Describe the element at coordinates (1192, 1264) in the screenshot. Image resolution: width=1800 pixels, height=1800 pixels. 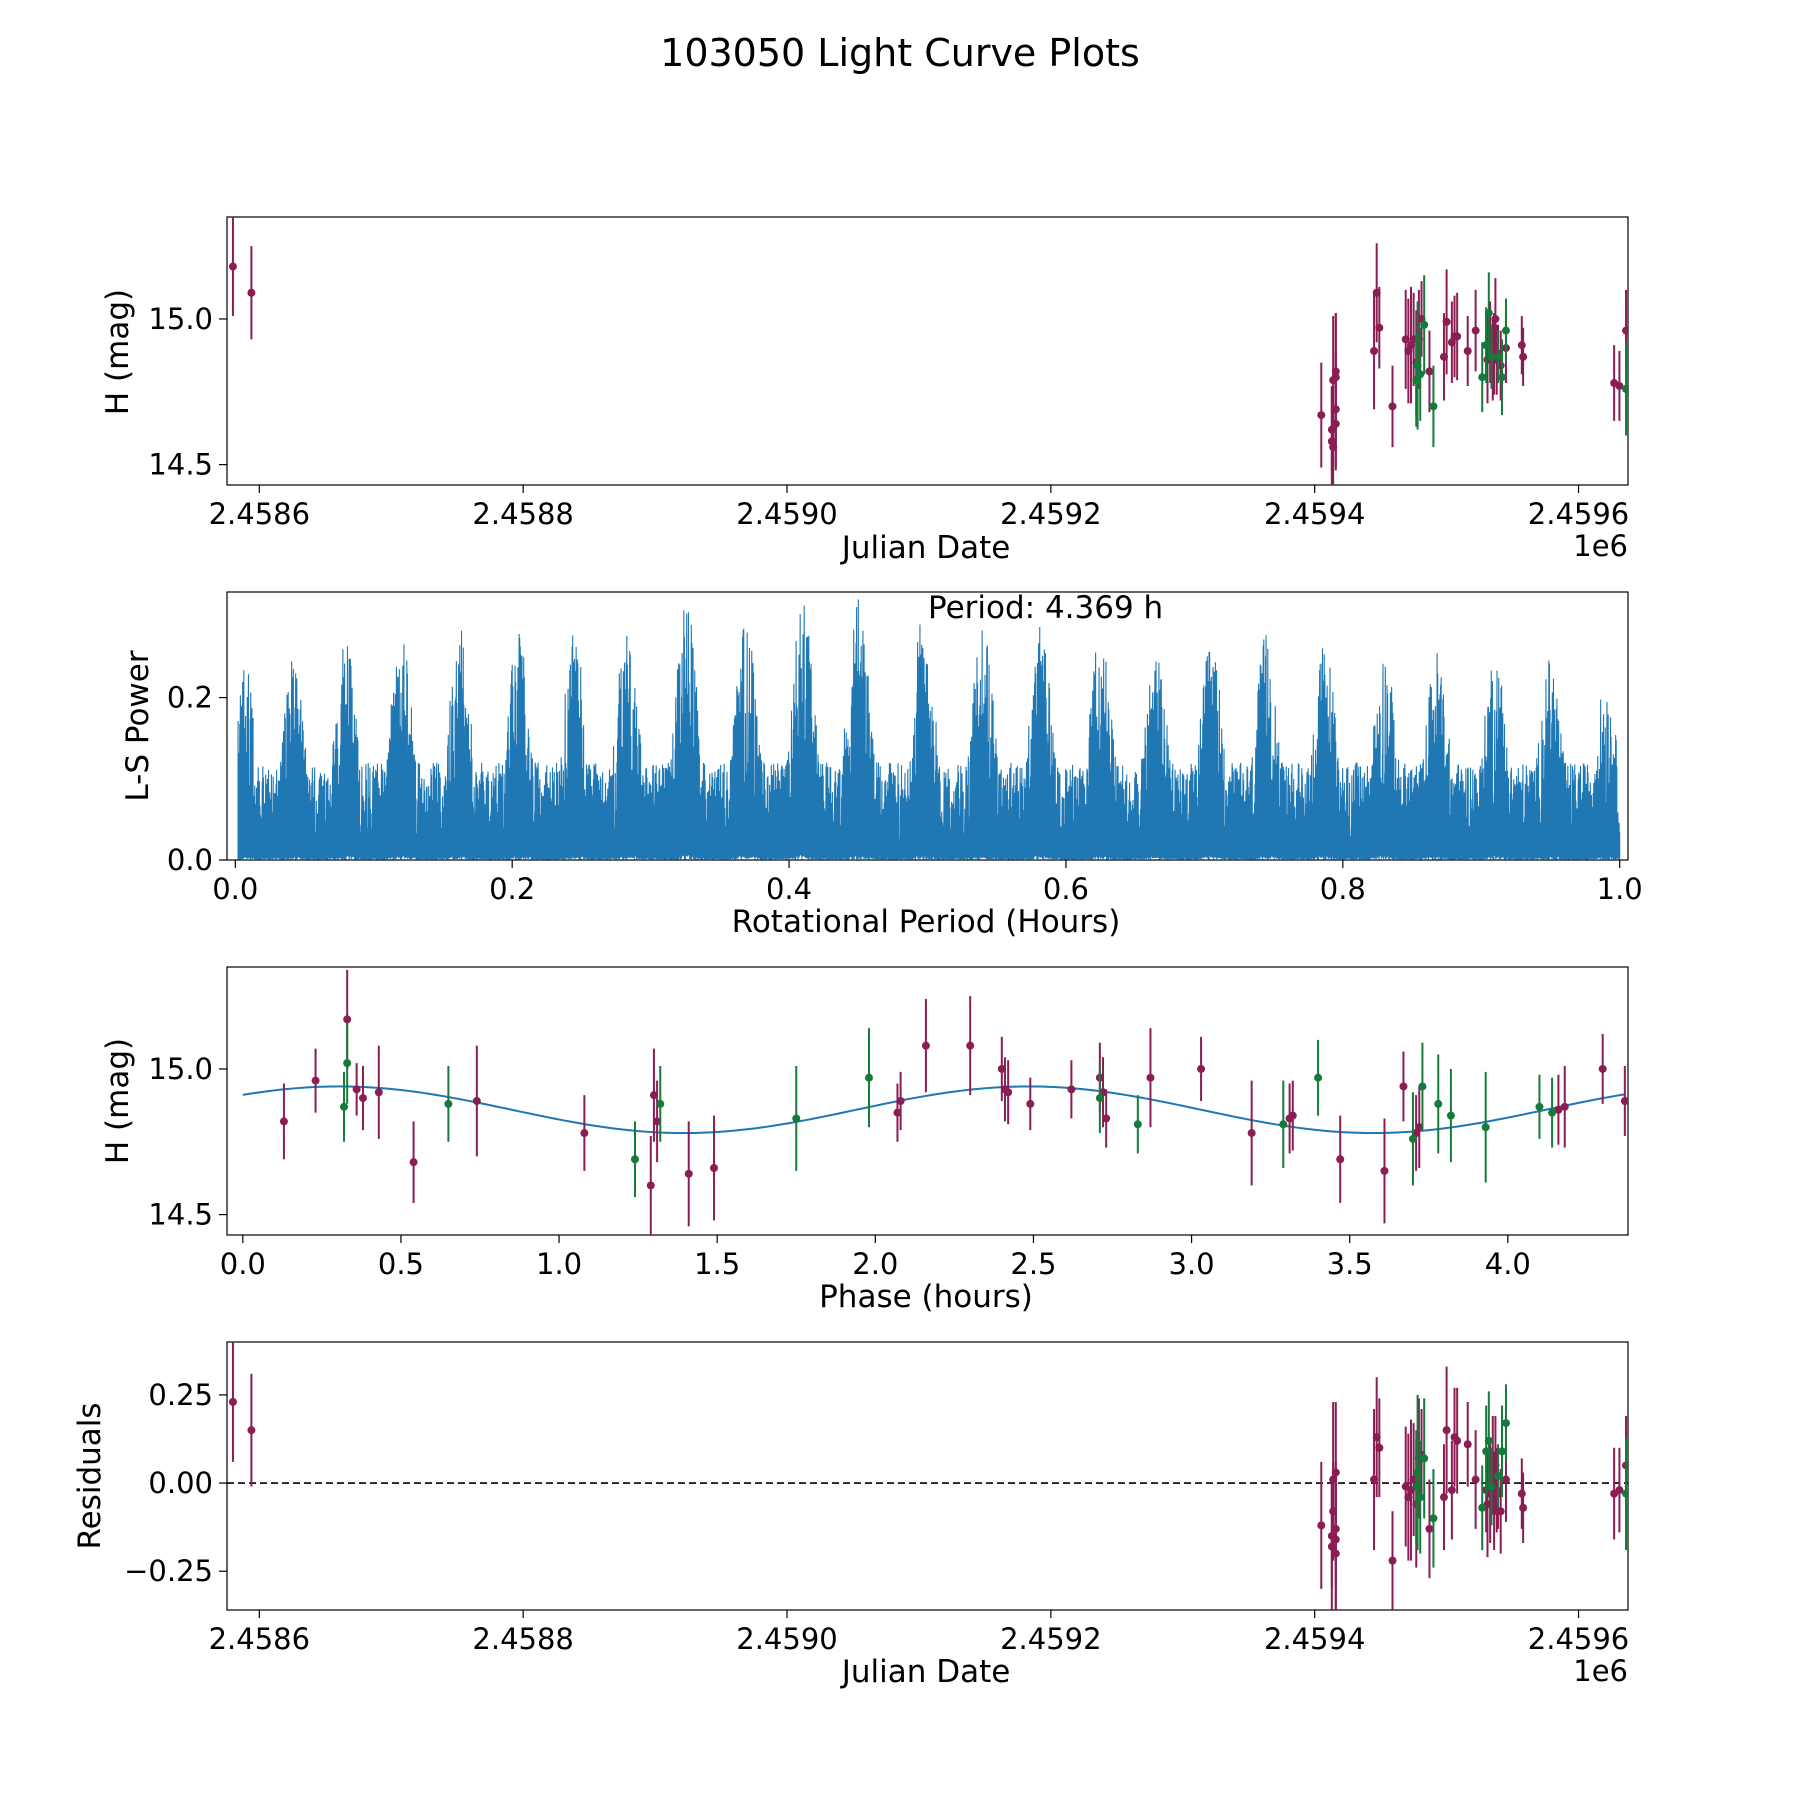
I see `x-tick-label: 3.0` at that location.